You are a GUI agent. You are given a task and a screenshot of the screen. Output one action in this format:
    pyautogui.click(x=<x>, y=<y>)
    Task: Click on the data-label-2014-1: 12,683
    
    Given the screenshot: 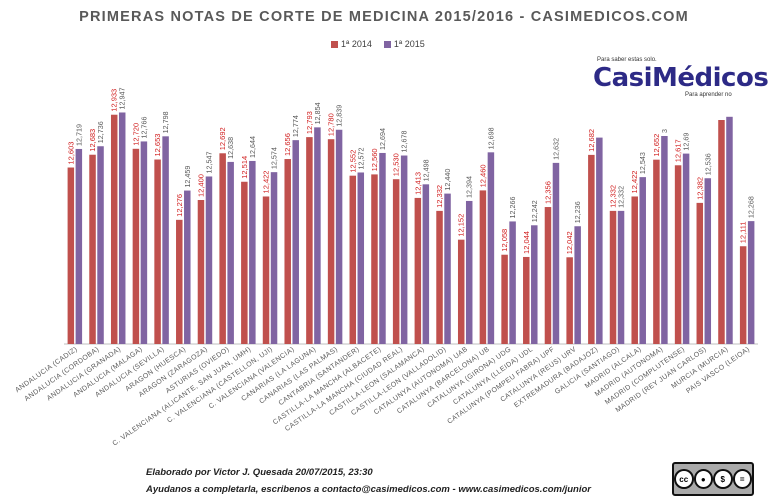 What is the action you would take?
    pyautogui.click(x=92, y=140)
    